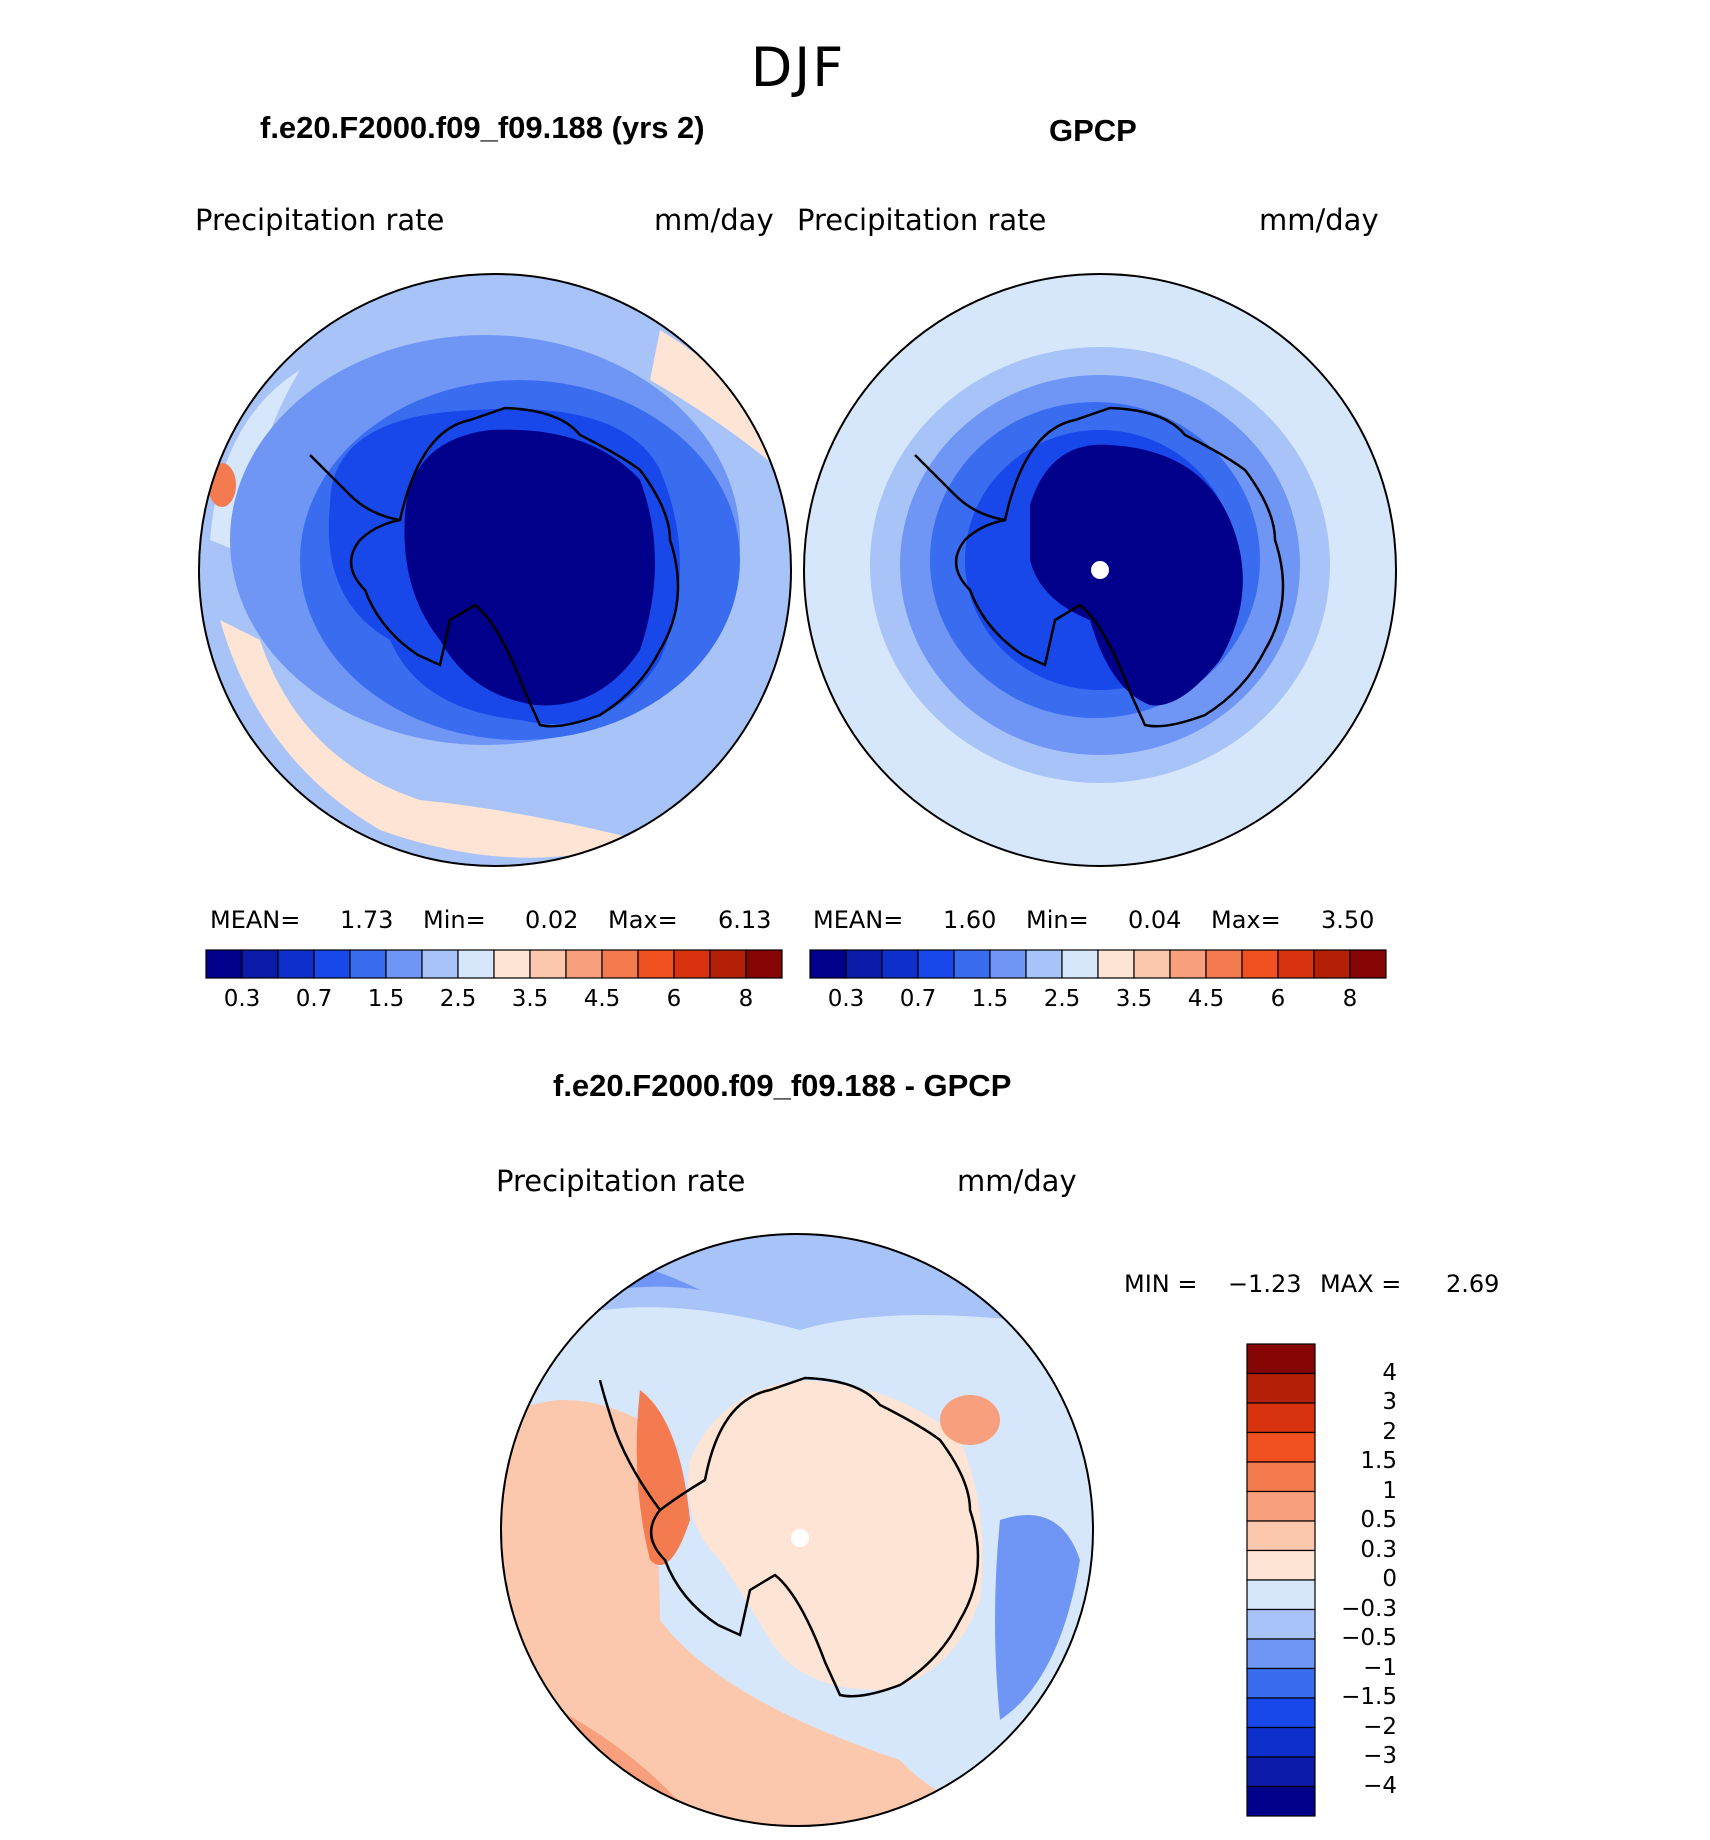  Describe the element at coordinates (858, 920) in the screenshot. I see `panel2-mean-label: MEAN=` at that location.